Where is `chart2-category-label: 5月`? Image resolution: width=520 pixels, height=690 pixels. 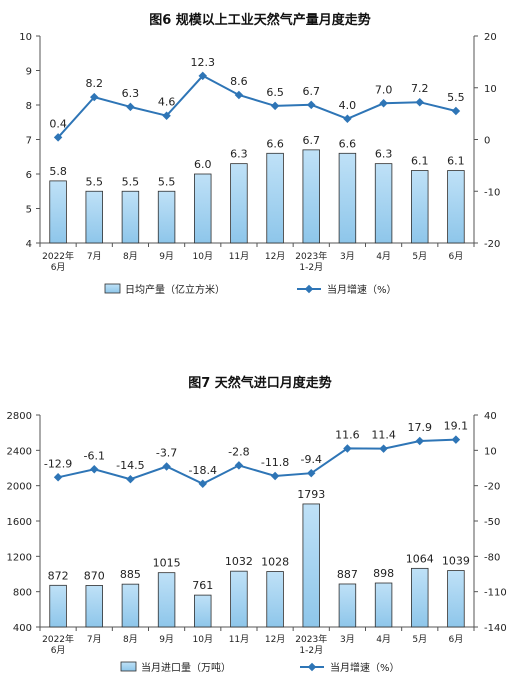
chart2-category-label: 5月 is located at coordinates (419, 639).